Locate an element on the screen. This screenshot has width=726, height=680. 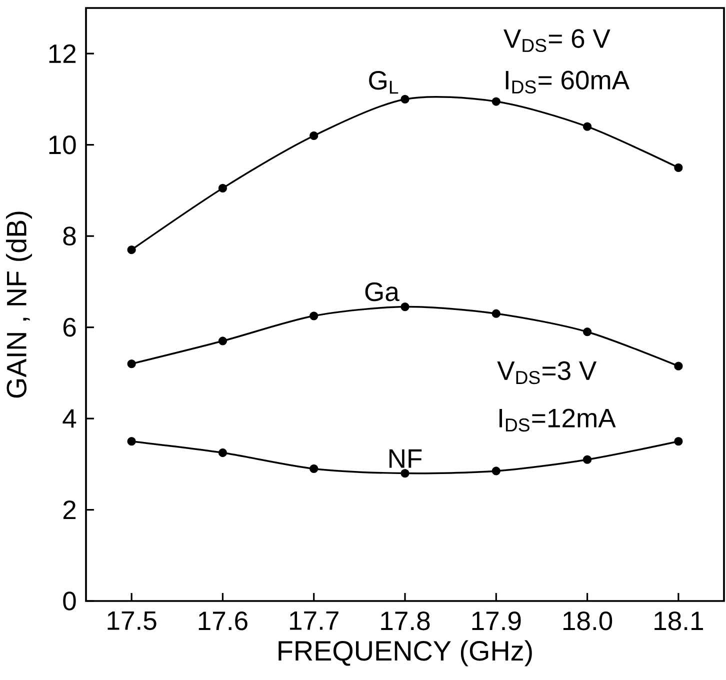
x-tick-label: 17.7 is located at coordinates (314, 620).